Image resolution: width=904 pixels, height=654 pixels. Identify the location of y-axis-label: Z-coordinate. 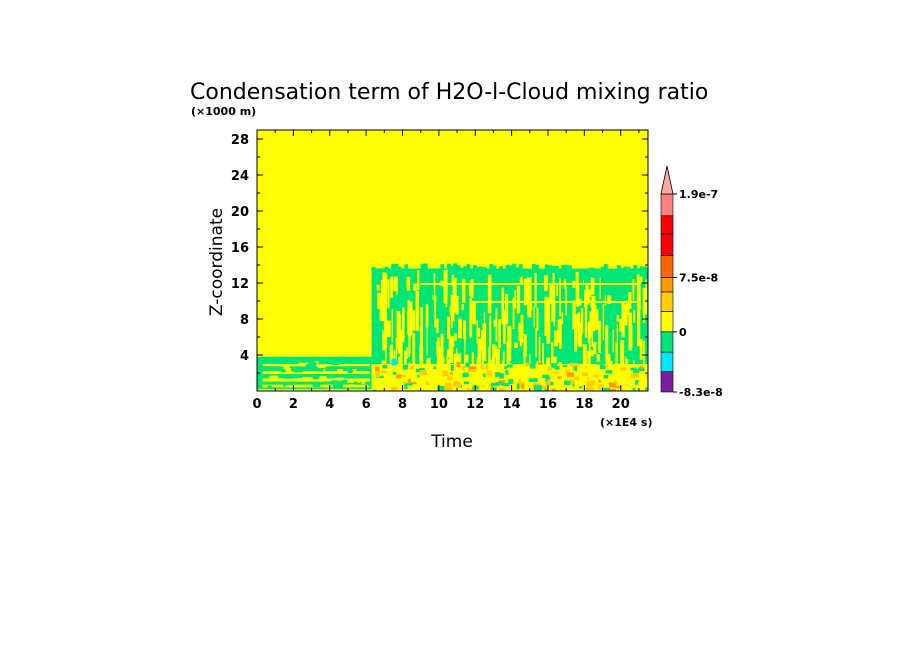
(217, 262).